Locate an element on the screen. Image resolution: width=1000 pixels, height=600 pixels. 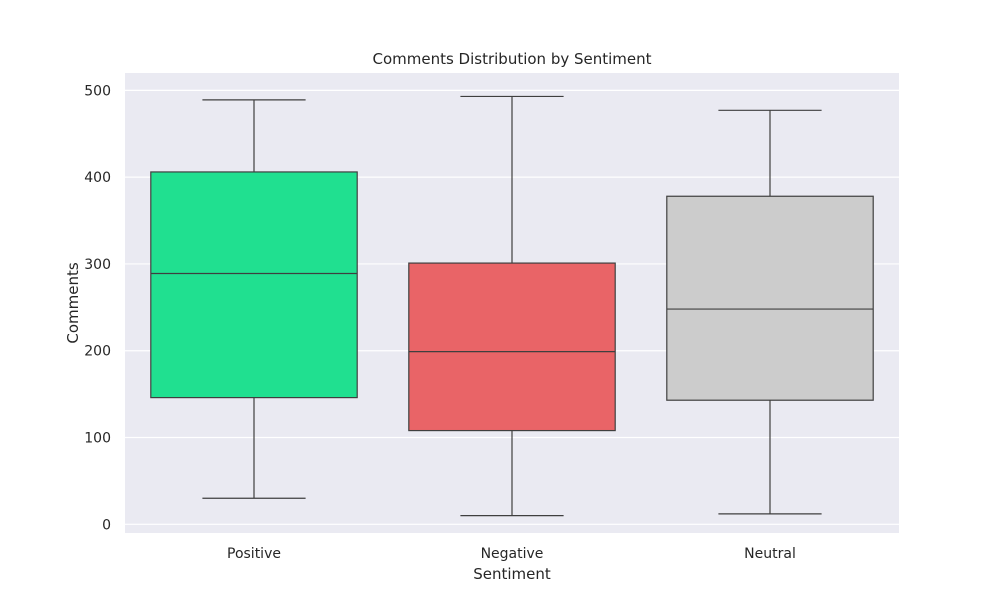
x-tick-label: Negative is located at coordinates (512, 554).